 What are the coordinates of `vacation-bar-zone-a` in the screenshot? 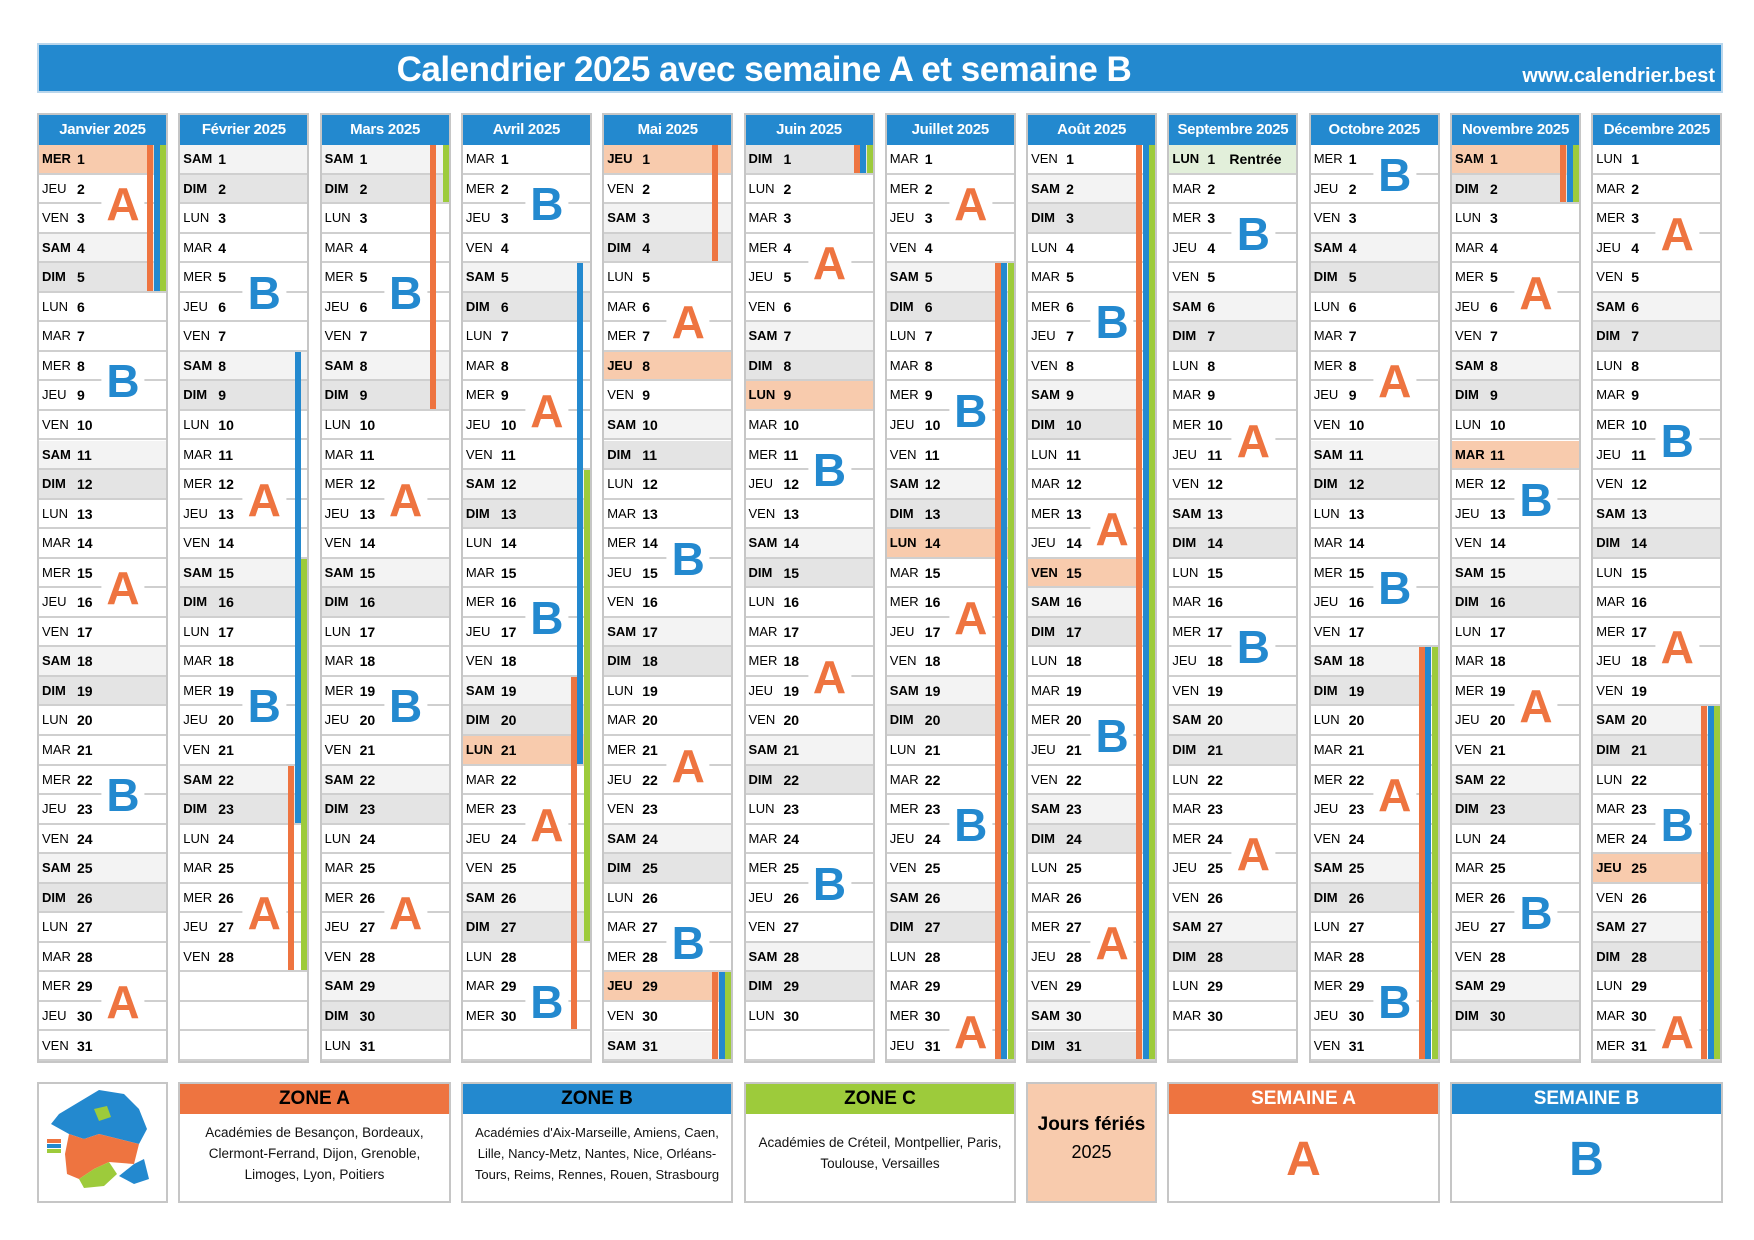 It's located at (715, 203).